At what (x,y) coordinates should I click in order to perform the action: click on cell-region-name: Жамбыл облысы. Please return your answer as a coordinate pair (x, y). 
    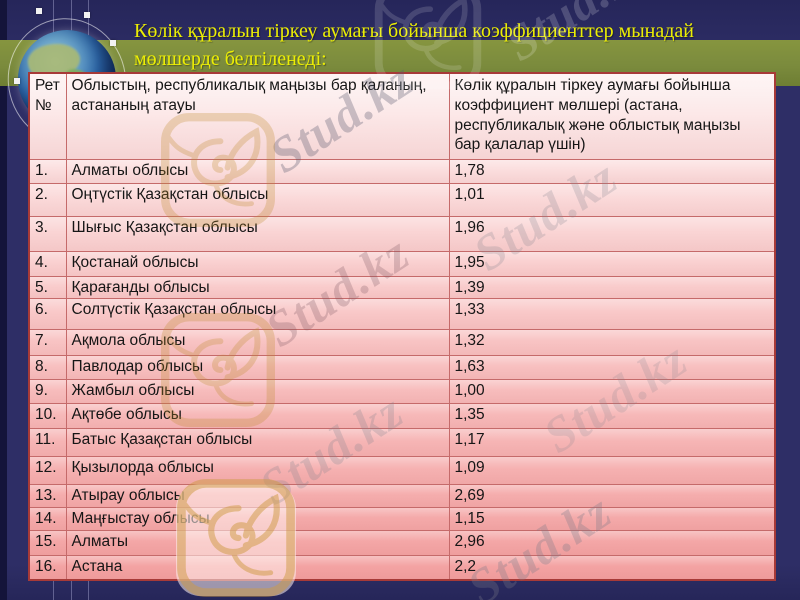
    Looking at the image, I should click on (257, 391).